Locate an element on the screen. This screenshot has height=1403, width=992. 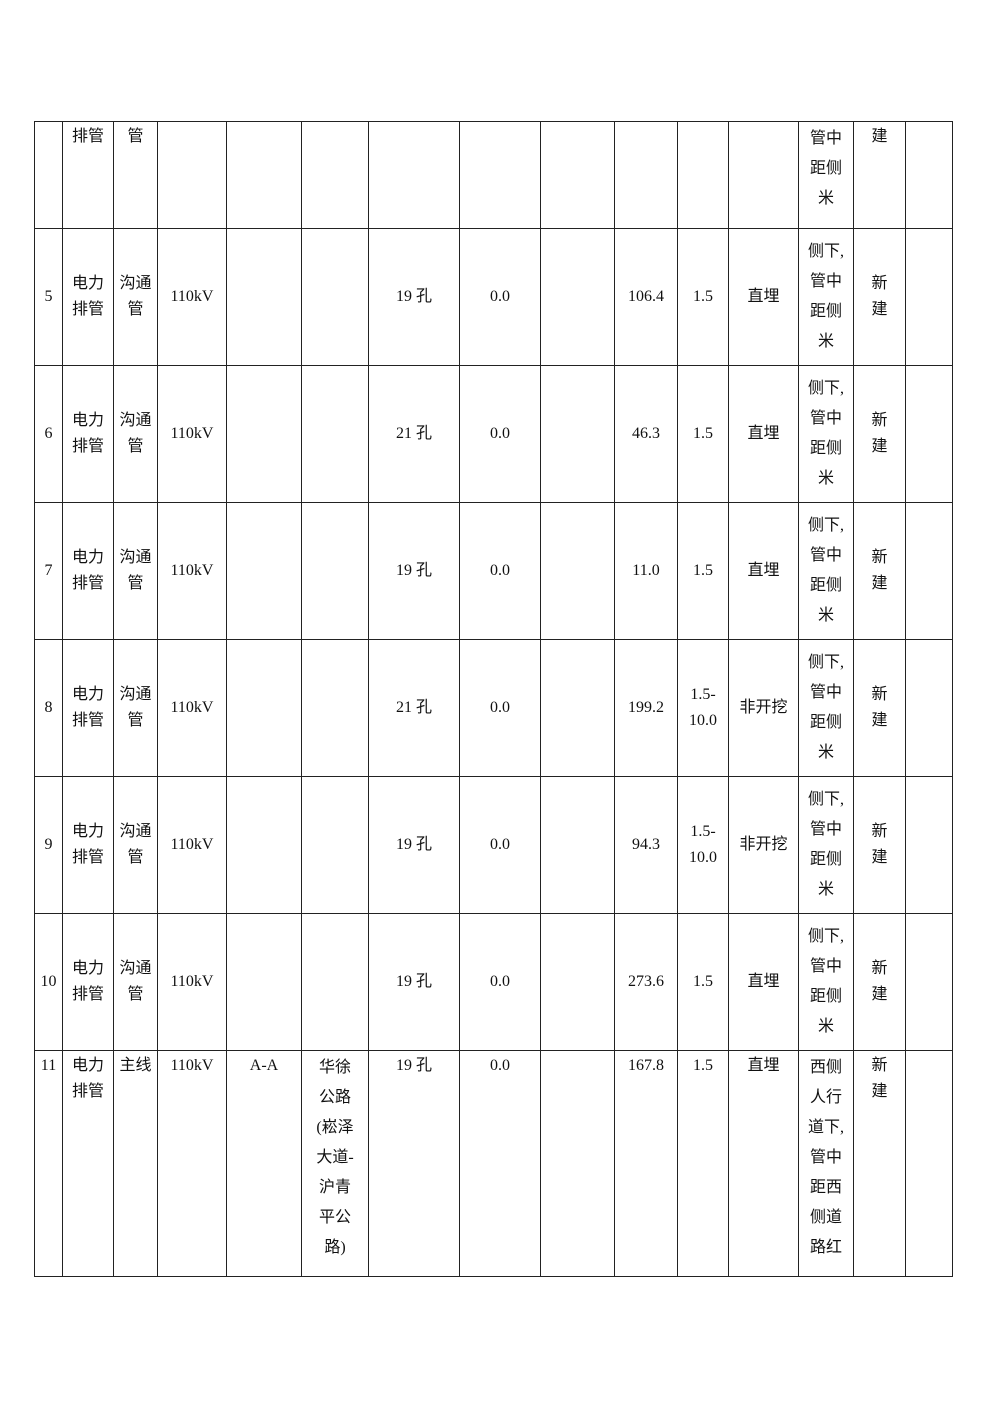
cell-section: A-A is located at coordinates (264, 1163).